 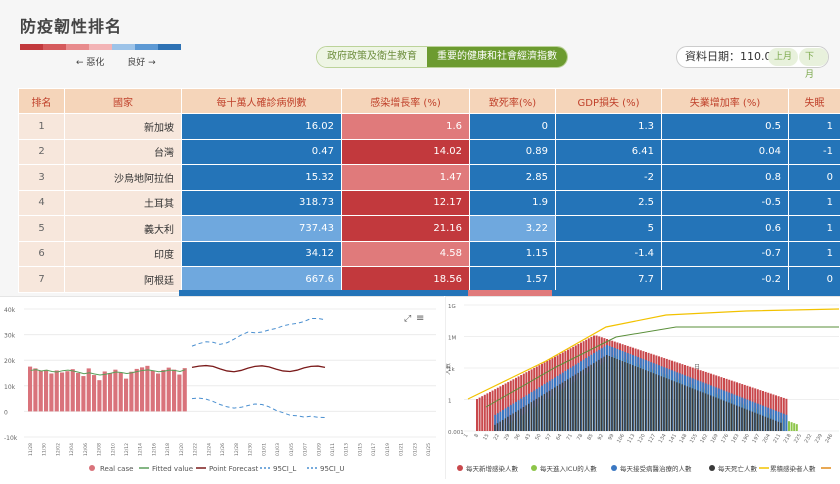 What do you see at coordinates (262, 280) in the screenshot?
I see `cases-cell: 667.6` at bounding box center [262, 280].